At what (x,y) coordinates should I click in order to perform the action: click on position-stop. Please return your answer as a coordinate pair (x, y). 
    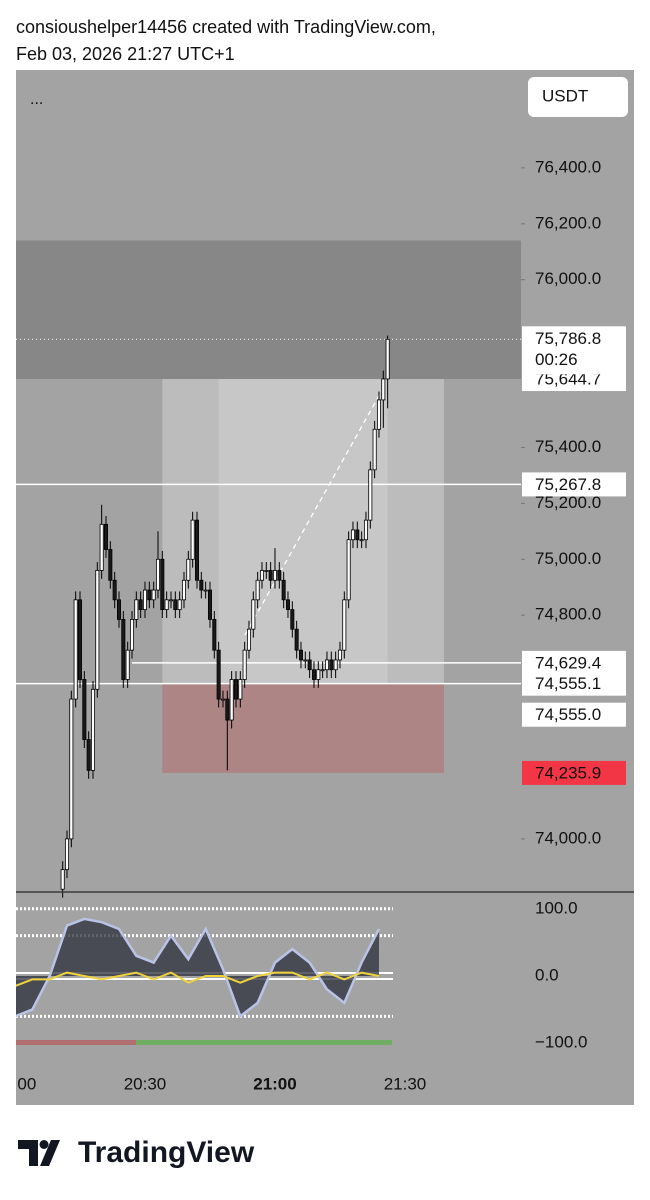
    Looking at the image, I should click on (303, 728).